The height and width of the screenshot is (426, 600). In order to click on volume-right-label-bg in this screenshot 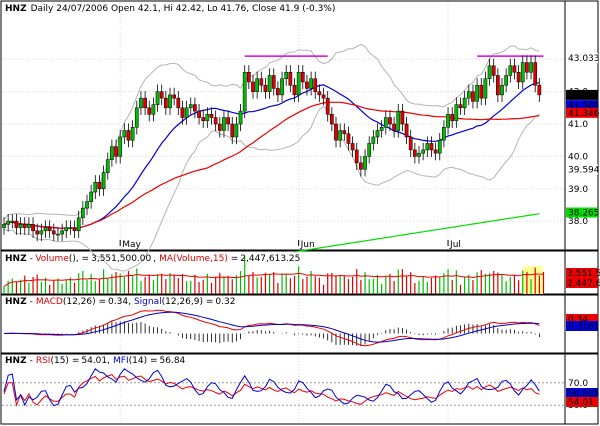, I will do `click(582, 273)`.